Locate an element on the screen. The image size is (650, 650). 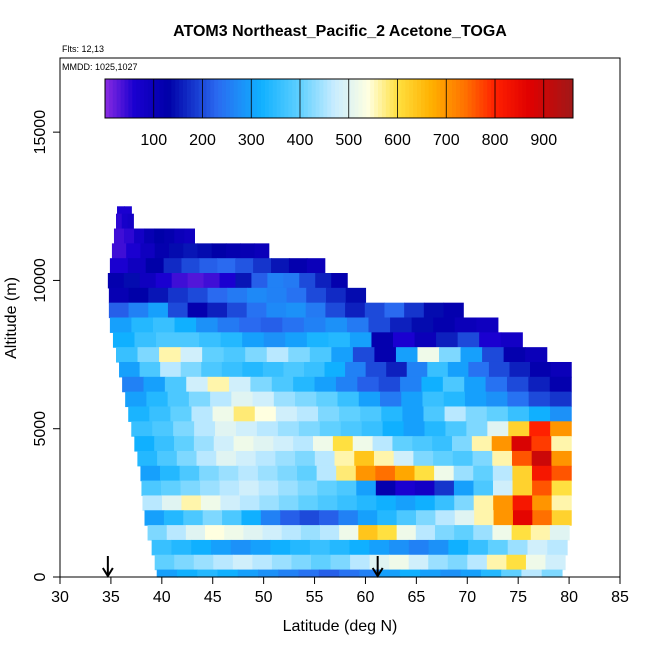
x-tick-label: 30 is located at coordinates (60, 597).